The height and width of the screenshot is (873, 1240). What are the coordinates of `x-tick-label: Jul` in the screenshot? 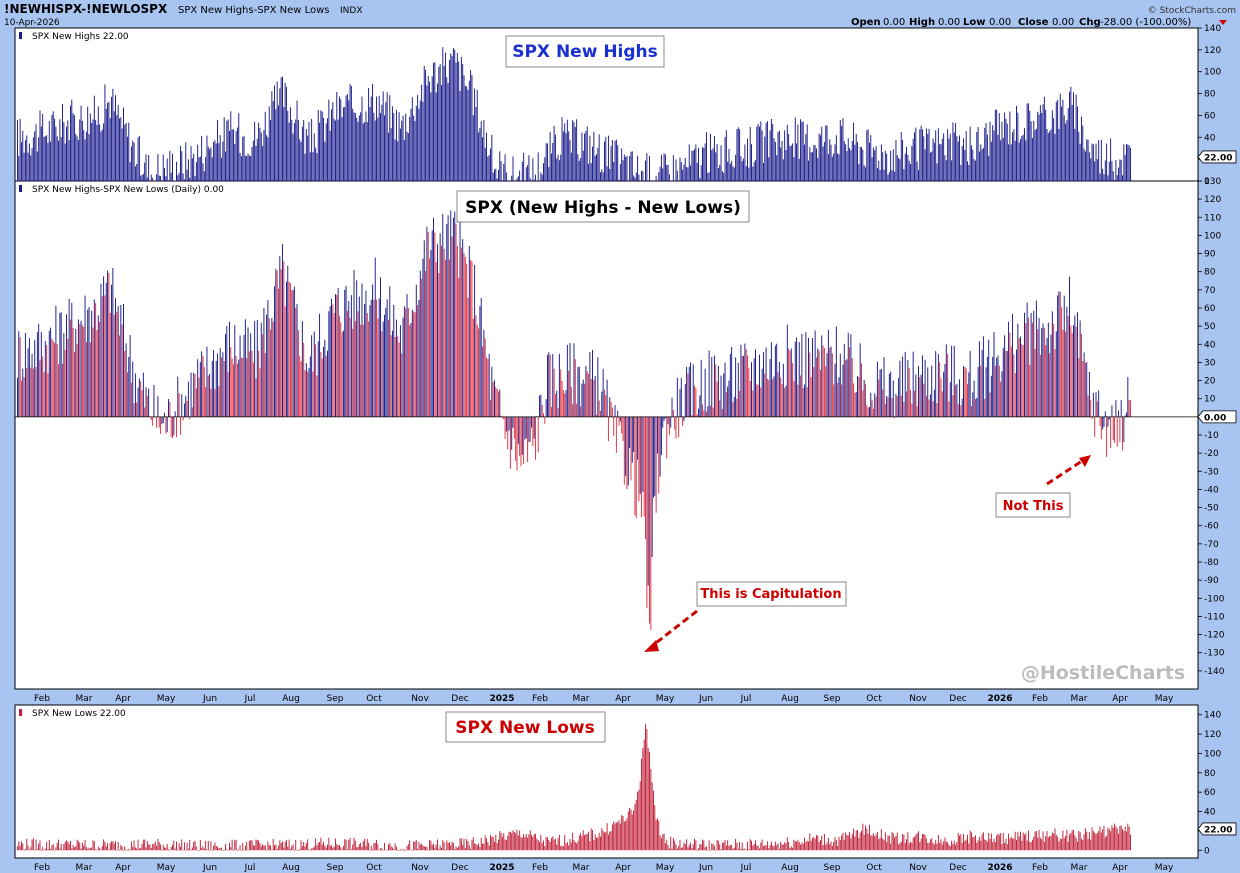 It's located at (250, 868).